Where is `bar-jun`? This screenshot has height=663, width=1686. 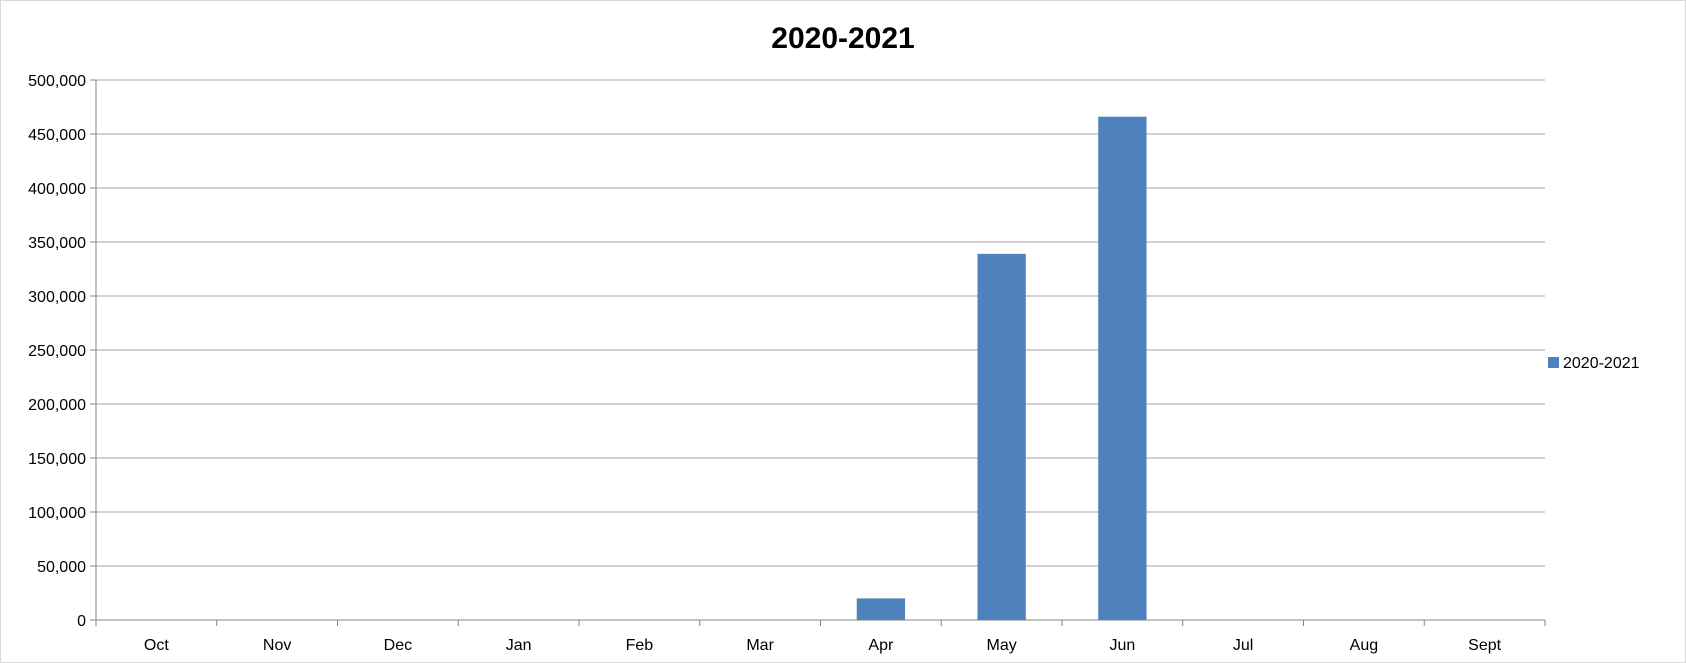
bar-jun is located at coordinates (1122, 368).